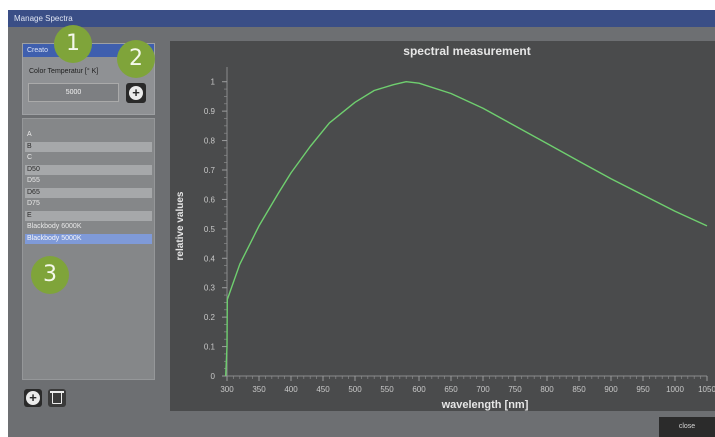 The width and height of the screenshot is (715, 437). What do you see at coordinates (451, 389) in the screenshot?
I see `x-tick-label: 650` at bounding box center [451, 389].